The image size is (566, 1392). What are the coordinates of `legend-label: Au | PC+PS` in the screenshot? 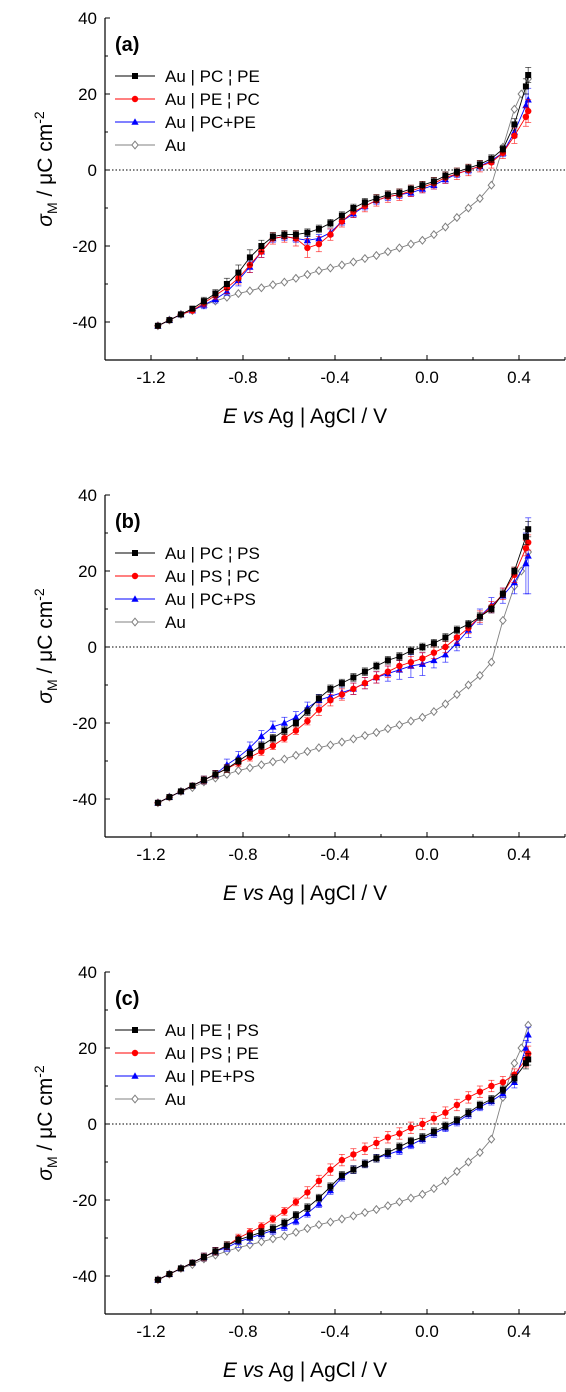 It's located at (210, 599).